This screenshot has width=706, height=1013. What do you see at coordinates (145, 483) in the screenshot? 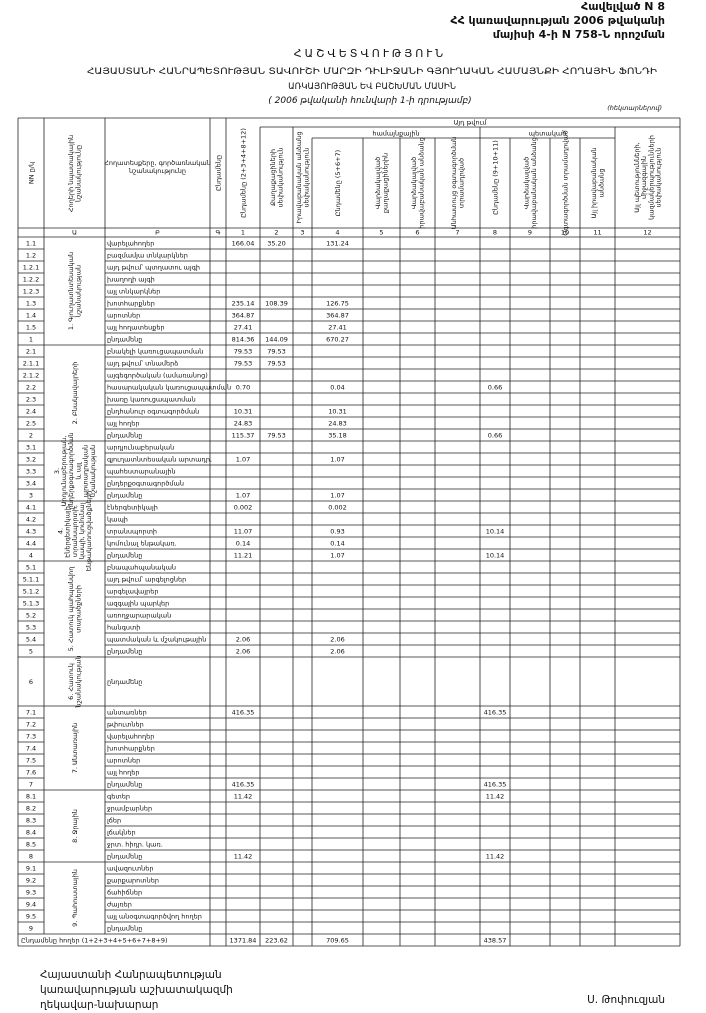
I see `row-name: ընդերքօգտագործման` at bounding box center [145, 483].